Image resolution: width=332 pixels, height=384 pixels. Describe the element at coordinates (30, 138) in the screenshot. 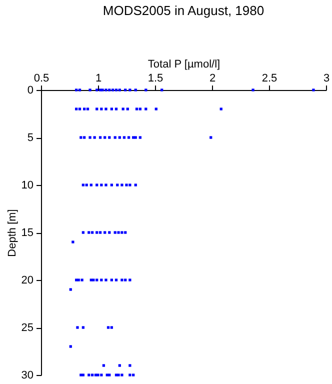

I see `y-tick-label: 5` at that location.